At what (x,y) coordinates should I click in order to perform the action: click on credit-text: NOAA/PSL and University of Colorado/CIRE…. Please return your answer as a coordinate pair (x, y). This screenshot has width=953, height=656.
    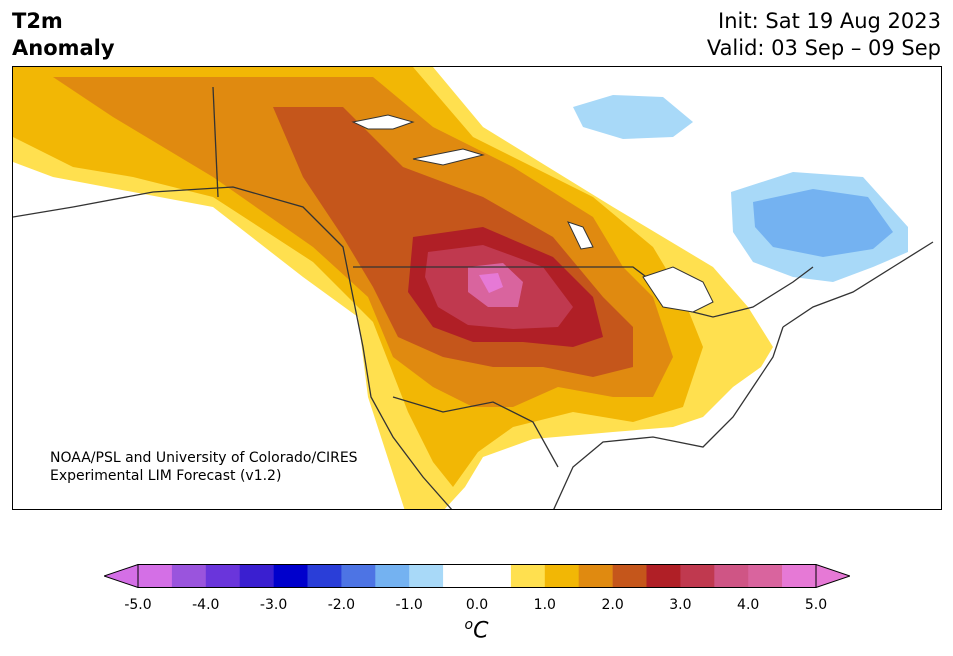
    Looking at the image, I should click on (204, 467).